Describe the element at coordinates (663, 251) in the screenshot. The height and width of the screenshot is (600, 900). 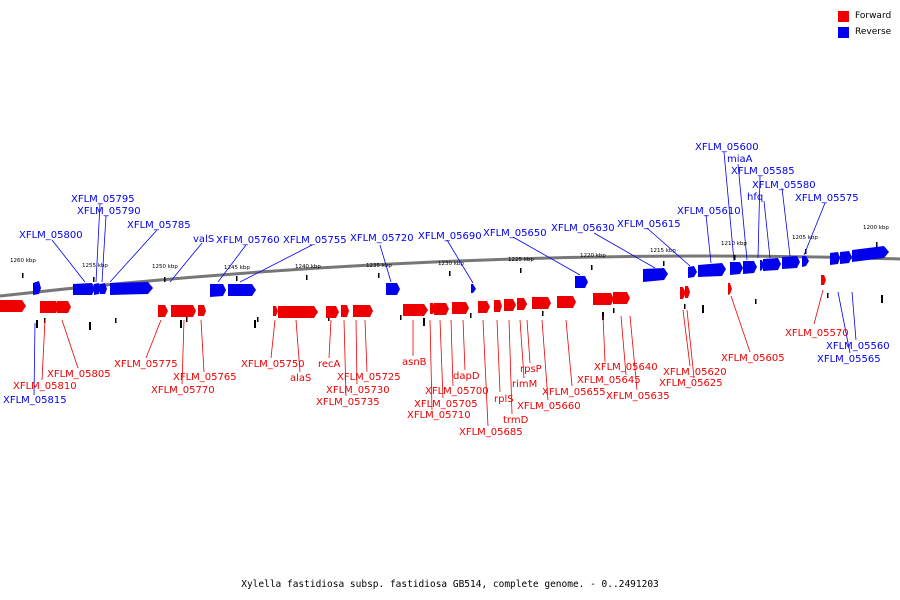
I see `scale-label: 1215 kbp` at that location.